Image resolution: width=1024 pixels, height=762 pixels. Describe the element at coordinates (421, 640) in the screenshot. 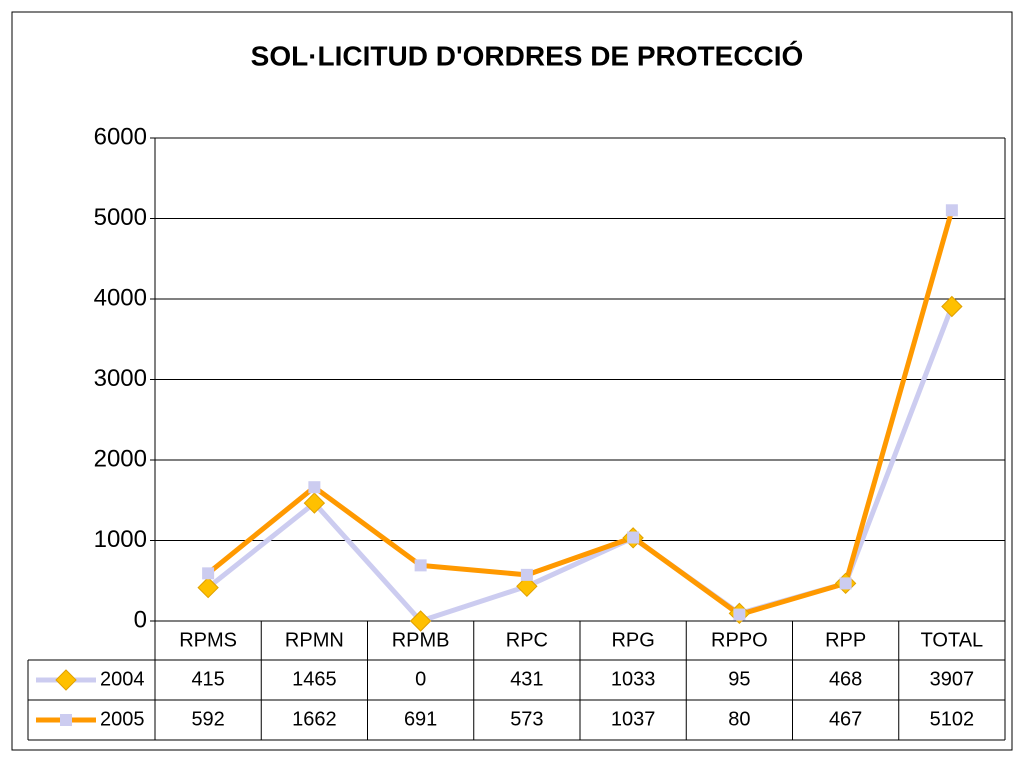

I see `x-tick-label: RPMB` at that location.